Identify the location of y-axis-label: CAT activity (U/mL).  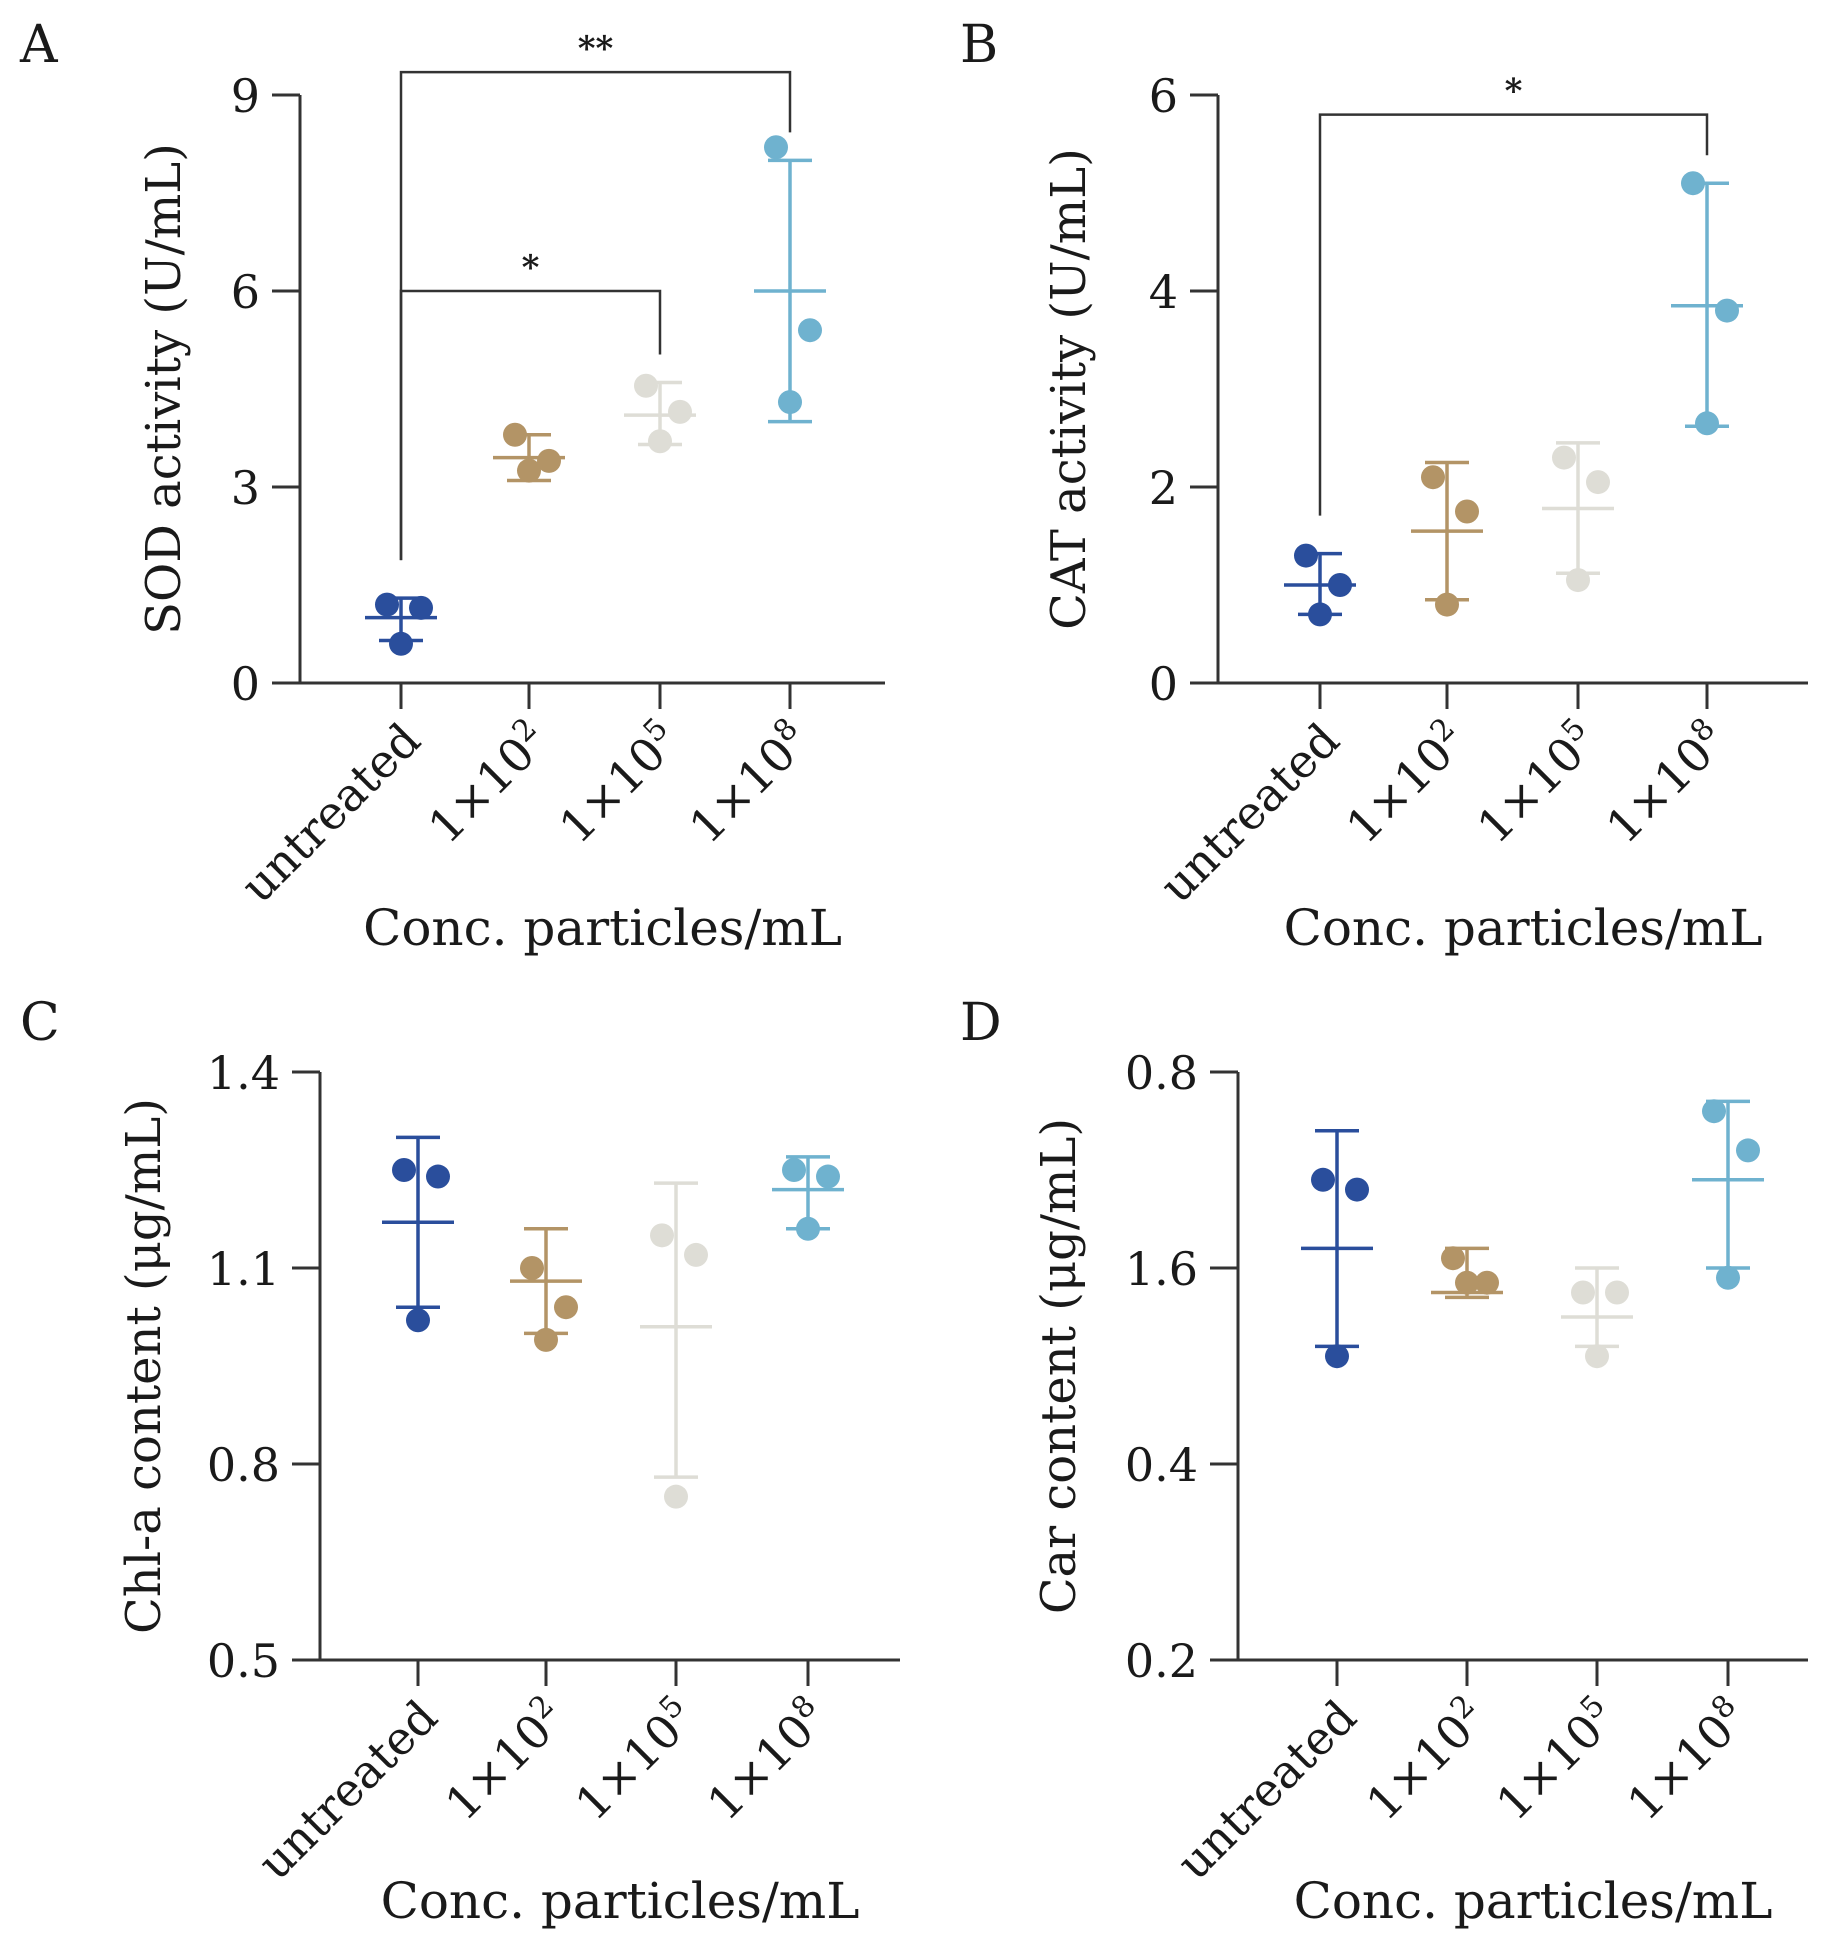
(1069, 389).